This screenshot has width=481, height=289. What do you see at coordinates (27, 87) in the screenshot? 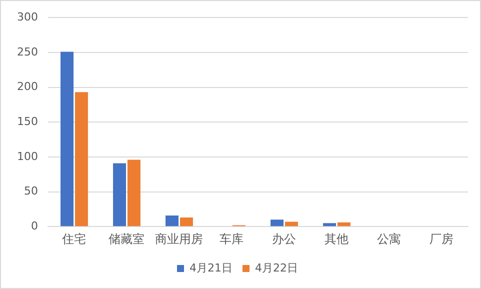
I see `y-tick-label: 200` at bounding box center [27, 87].